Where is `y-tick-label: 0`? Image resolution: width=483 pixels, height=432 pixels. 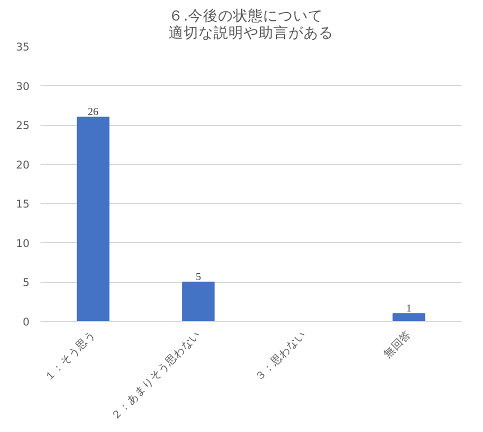 y-tick-label: 0 is located at coordinates (26, 322).